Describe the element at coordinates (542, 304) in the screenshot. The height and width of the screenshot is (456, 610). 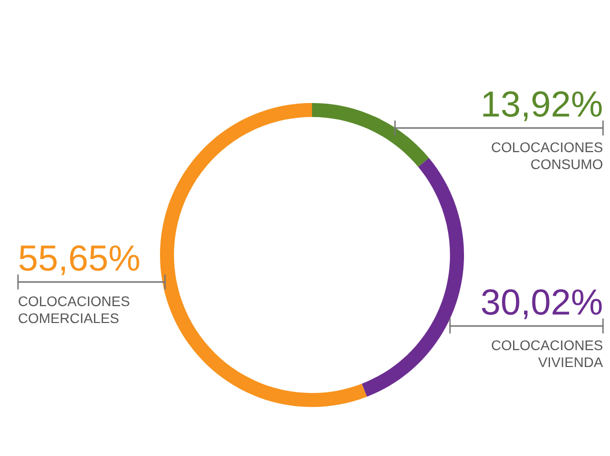
I see `data-label: 30,02%` at that location.